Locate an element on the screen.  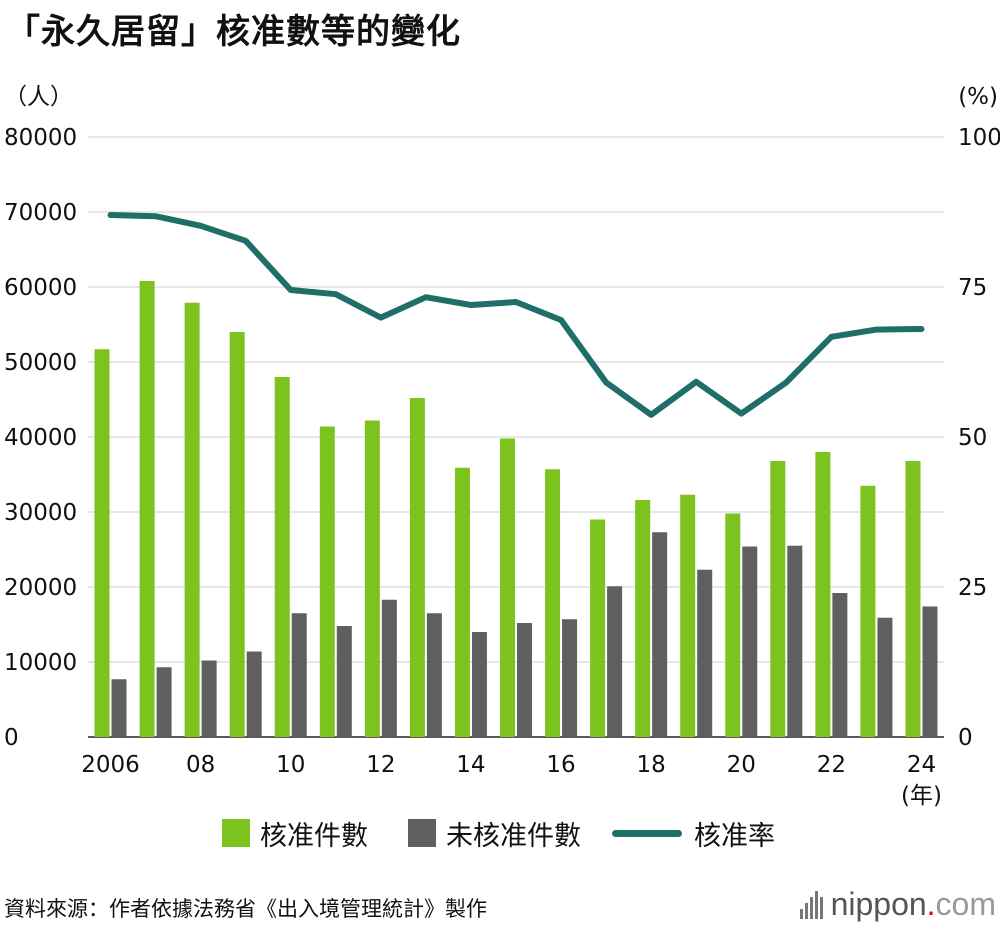
legend-item-rate: 核准率 is located at coordinates (693, 833).